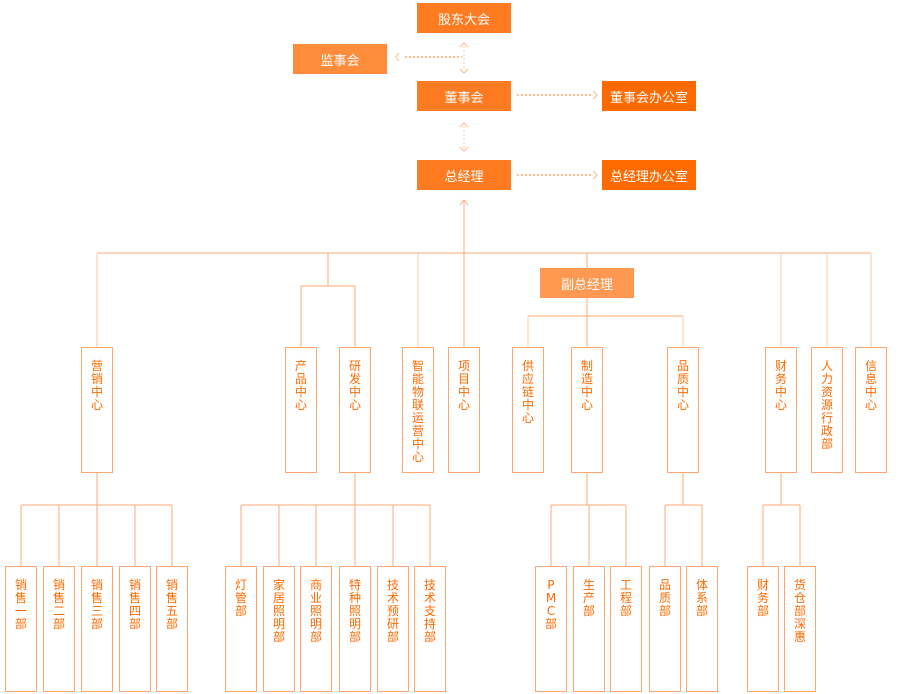  I want to click on center-box-label: 制造中心, so click(586, 385).